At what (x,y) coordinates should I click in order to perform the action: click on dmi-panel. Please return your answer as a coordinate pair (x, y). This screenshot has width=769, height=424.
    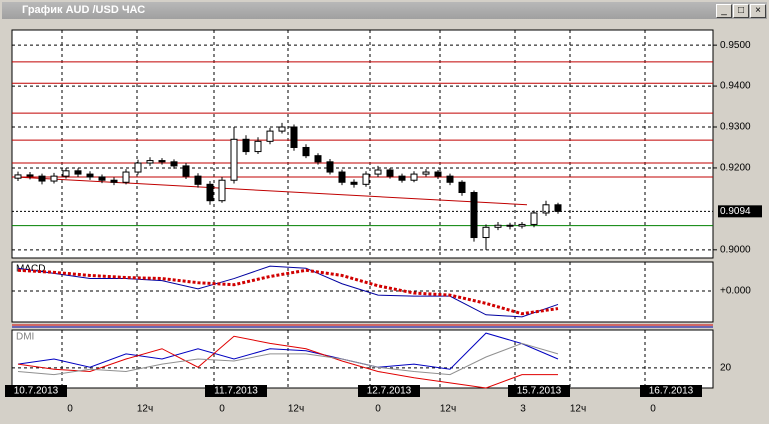
    Looking at the image, I should click on (362, 359).